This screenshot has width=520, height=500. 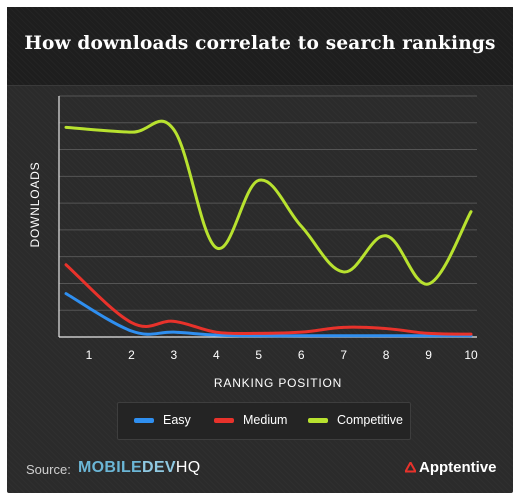 What do you see at coordinates (144, 420) in the screenshot?
I see `legend-swatch-easy` at bounding box center [144, 420].